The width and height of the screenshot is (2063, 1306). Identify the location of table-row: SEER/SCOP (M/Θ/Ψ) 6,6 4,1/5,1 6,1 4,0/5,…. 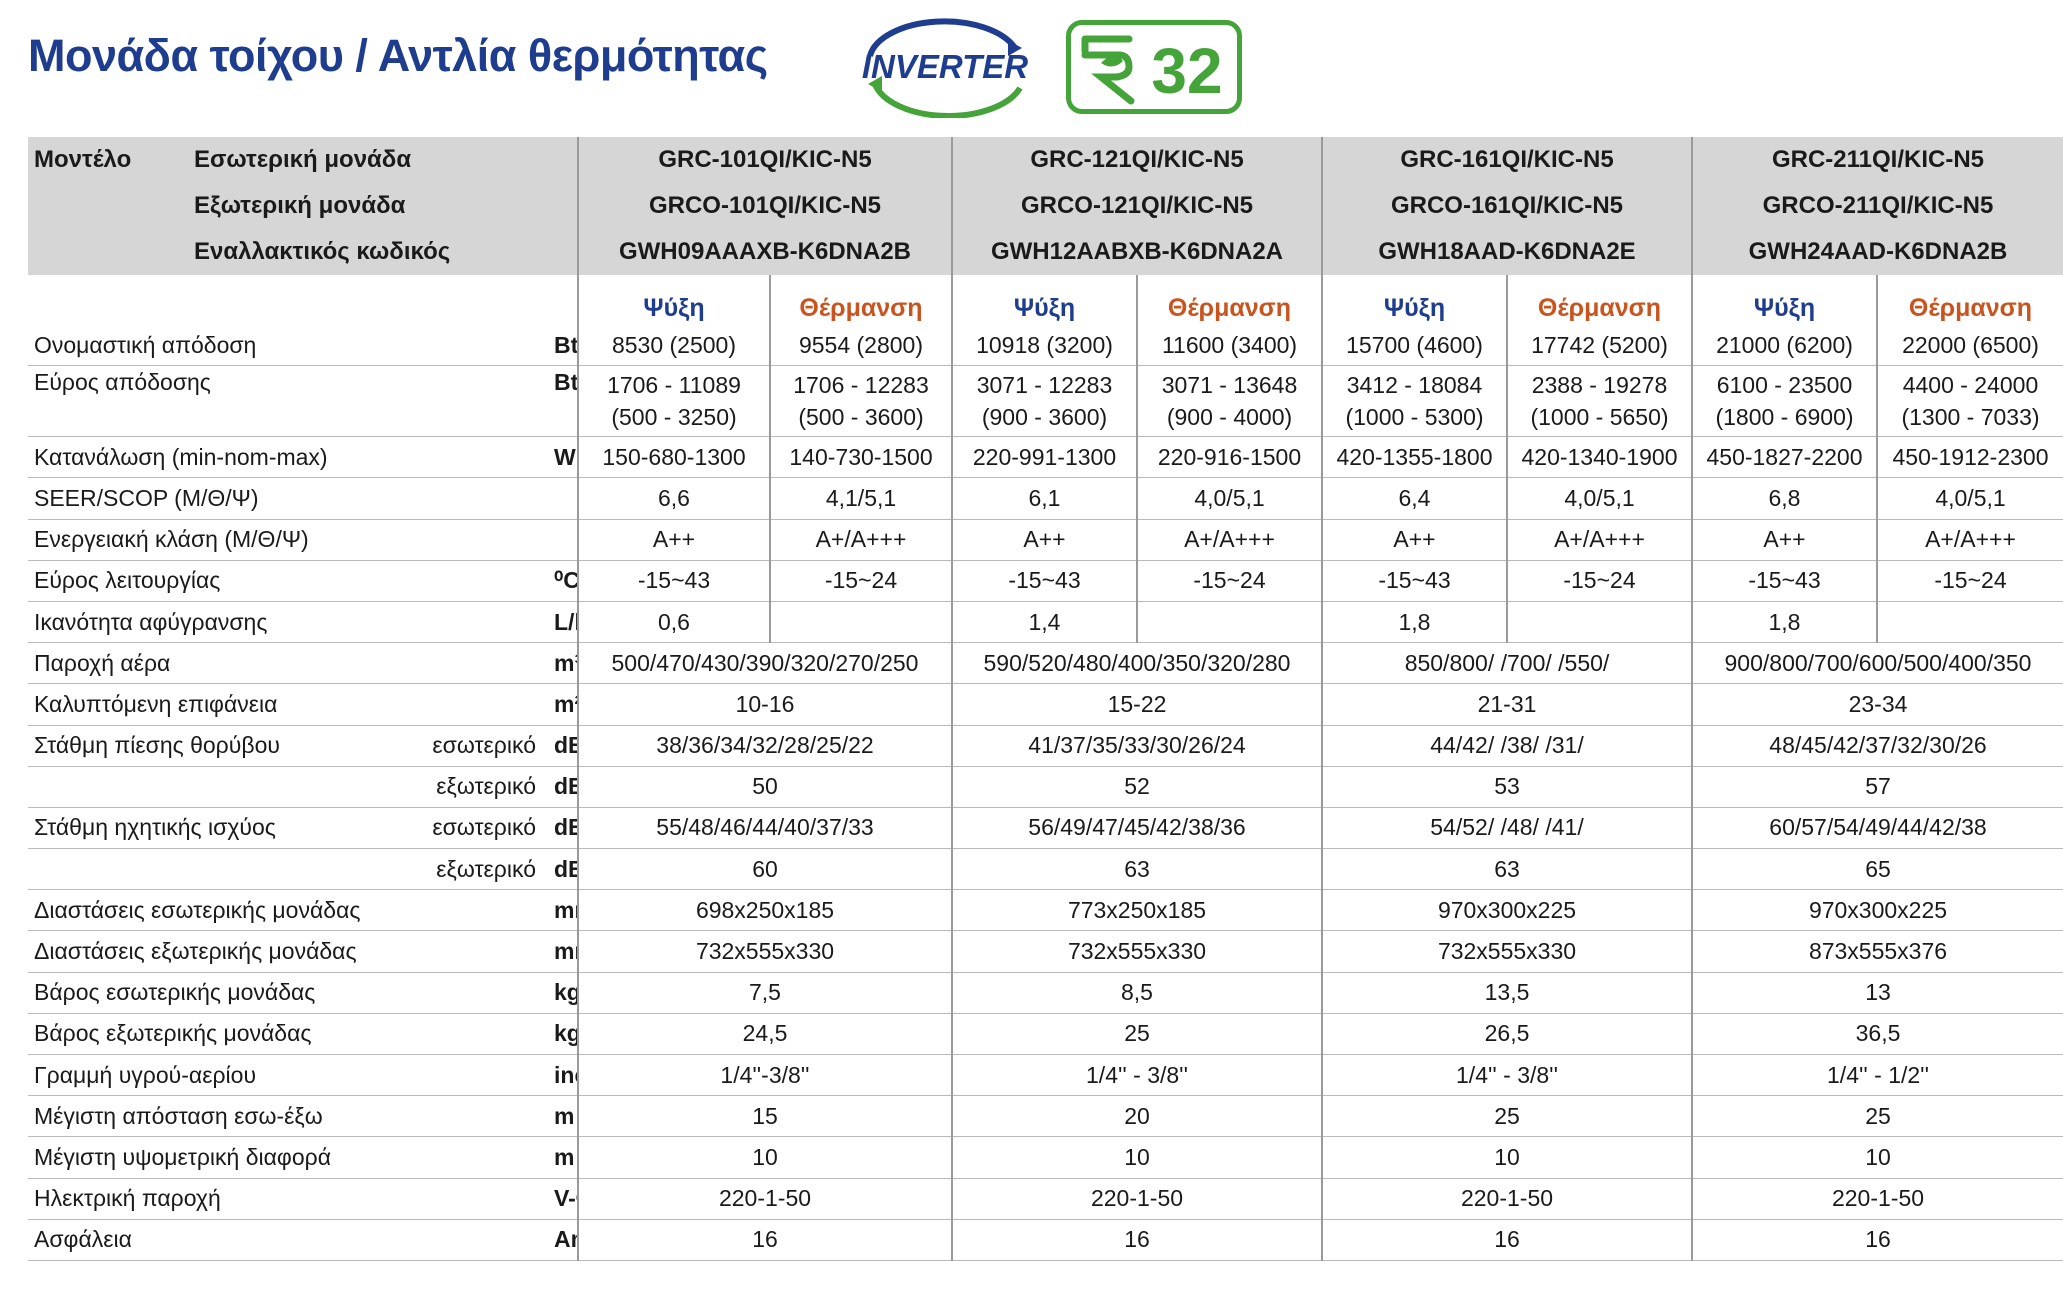
(1045, 498).